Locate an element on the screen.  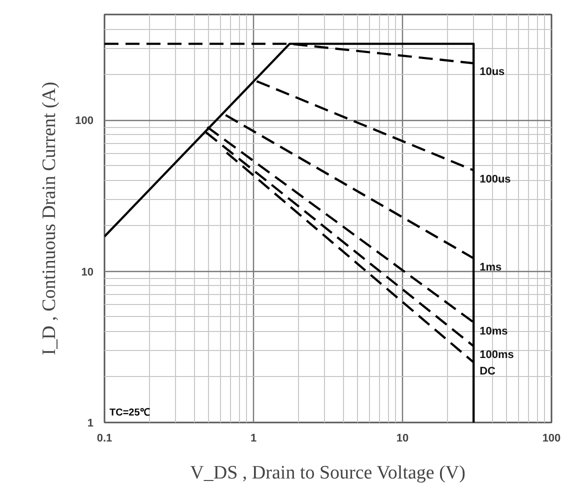
y-tick-label: 10 is located at coordinates (87, 272).